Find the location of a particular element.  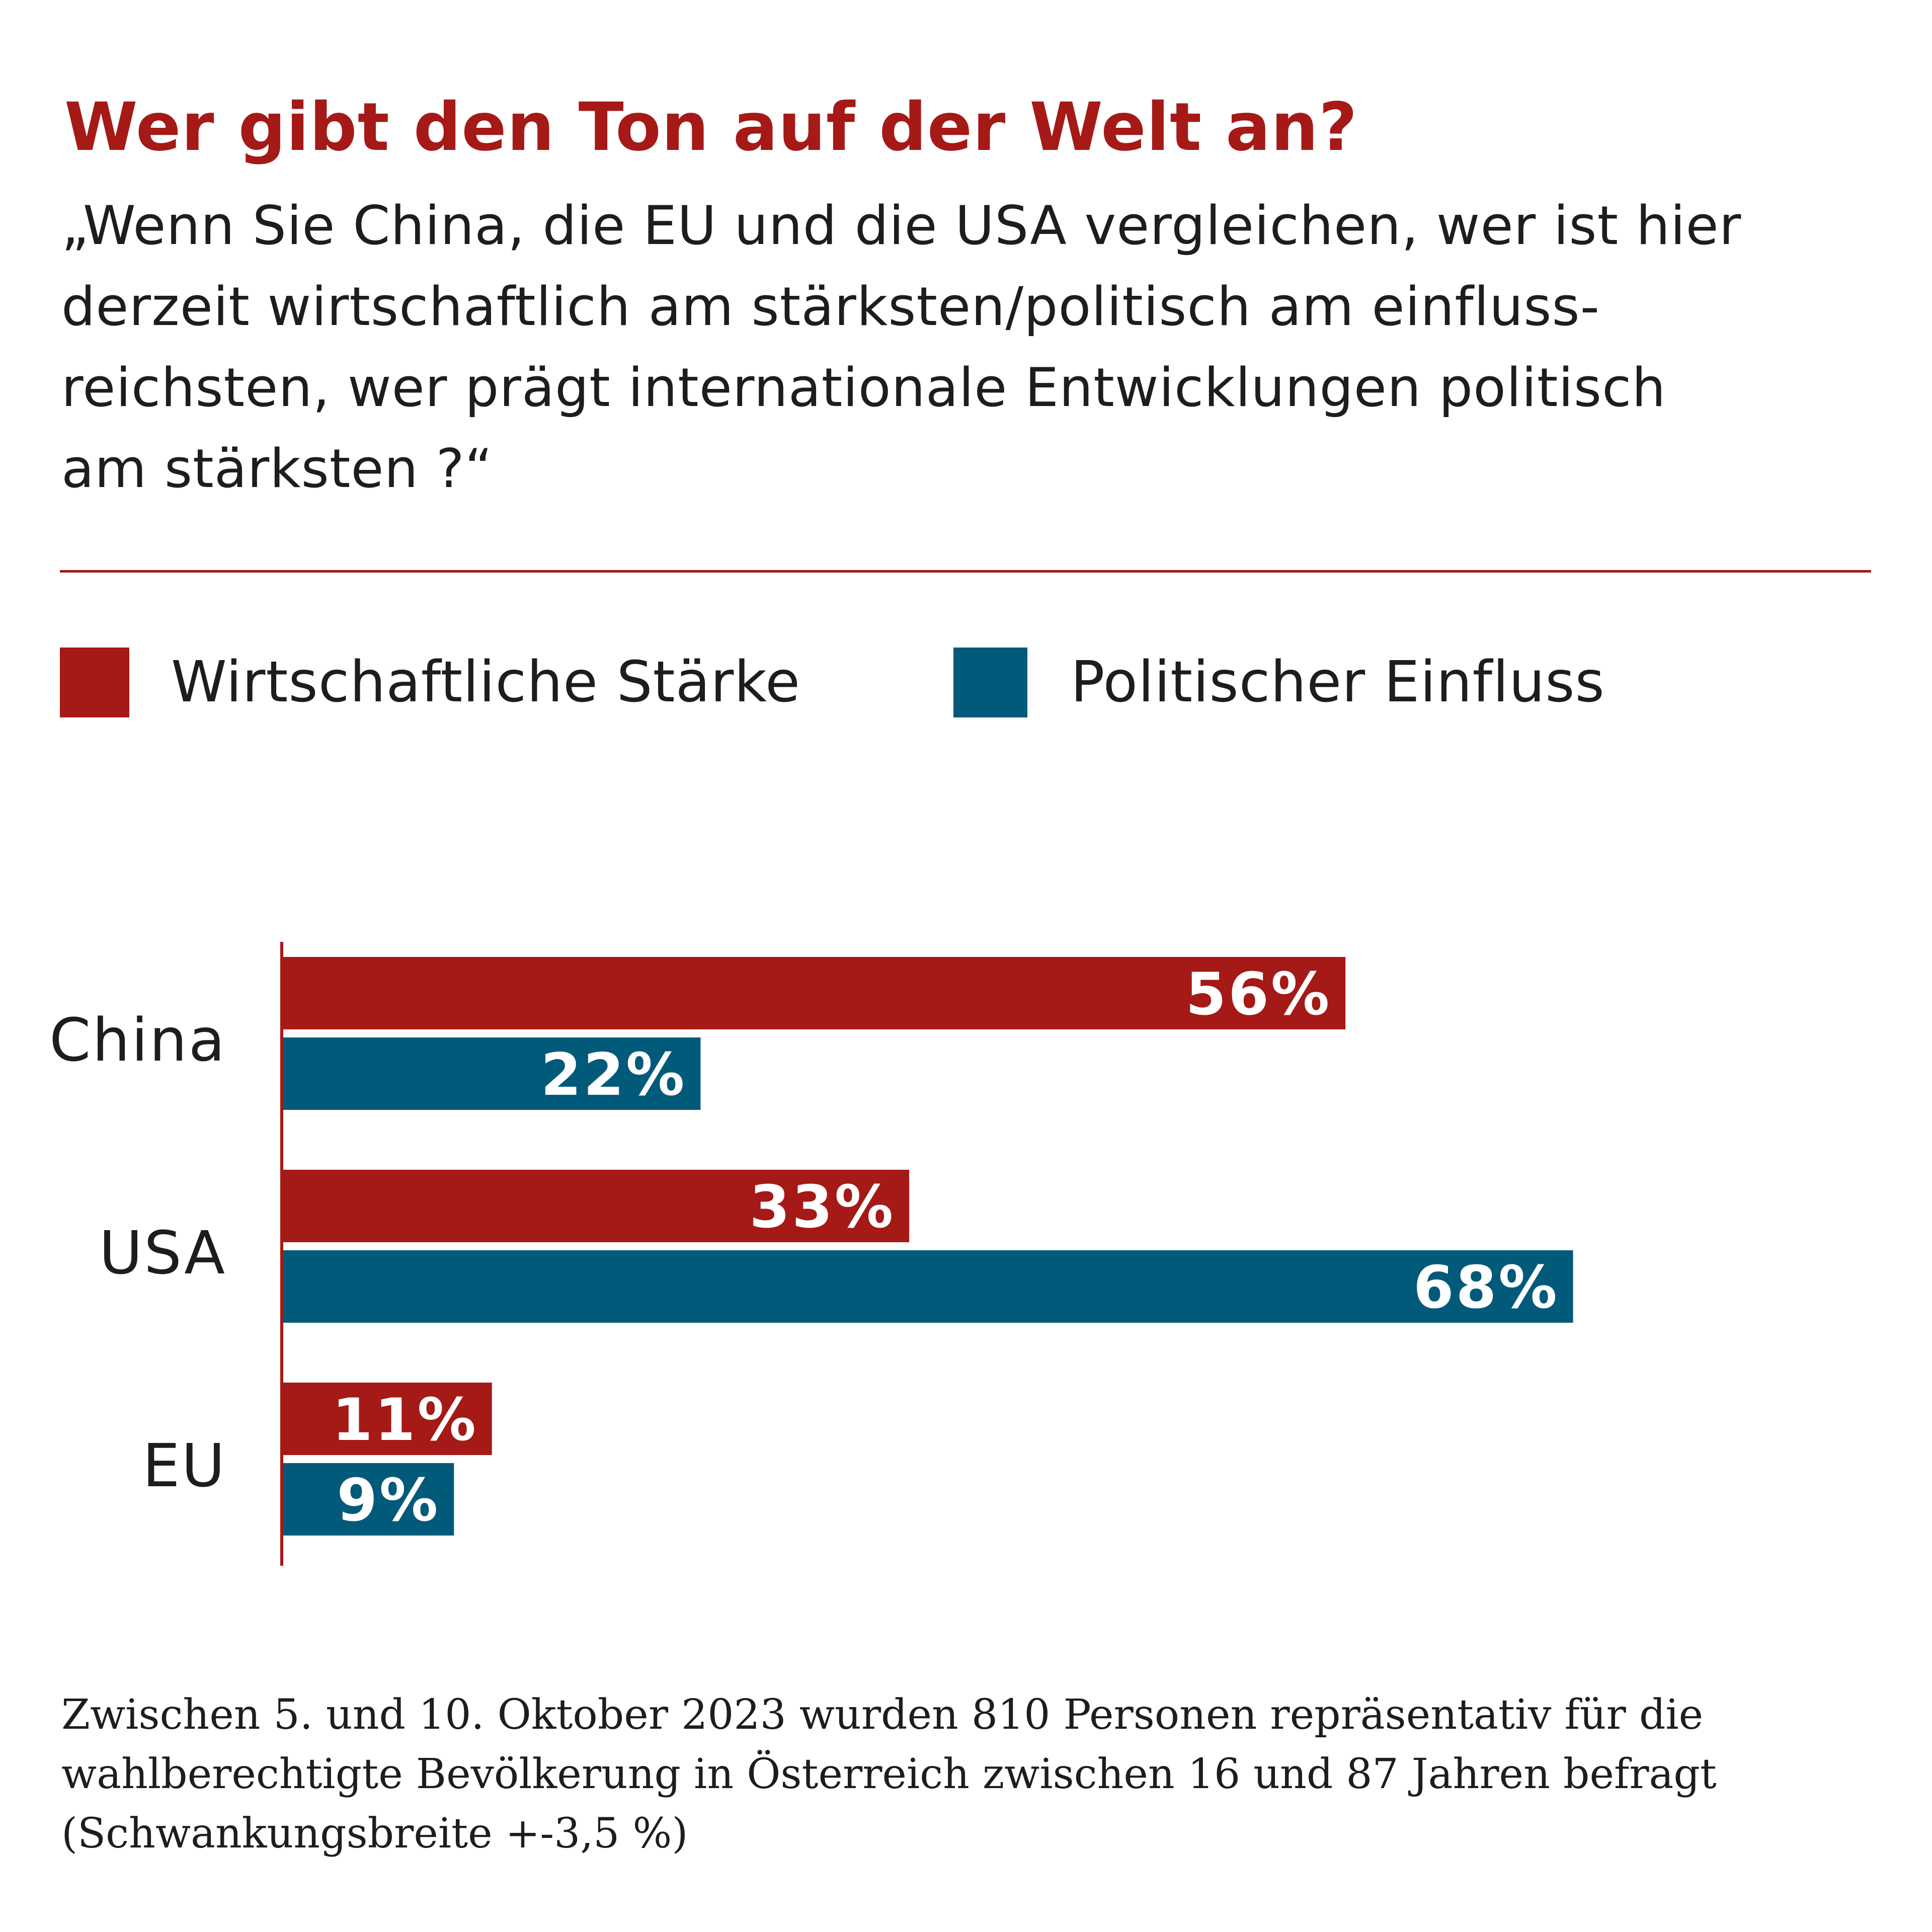

bar-china-politischer-einfluss is located at coordinates (492, 1073).